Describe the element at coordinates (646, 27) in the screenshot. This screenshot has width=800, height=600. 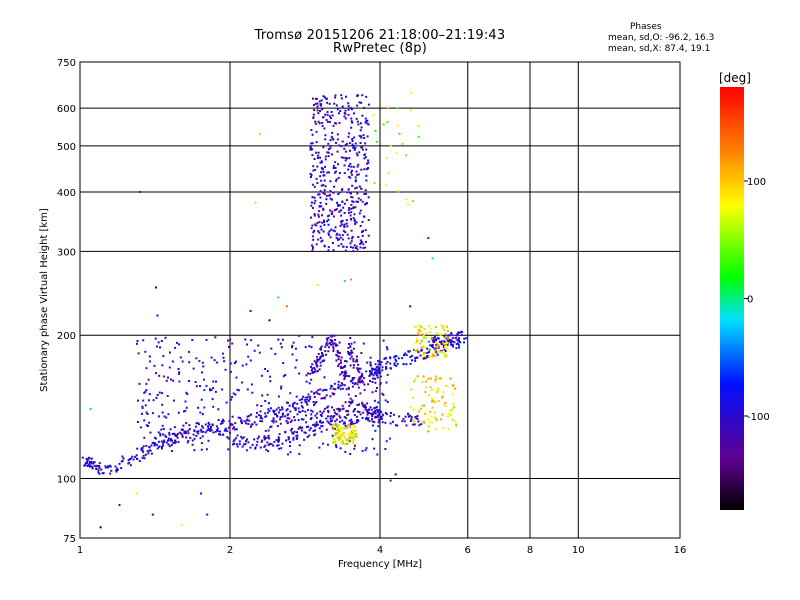
I see `phase-stats-heading: Phases` at that location.